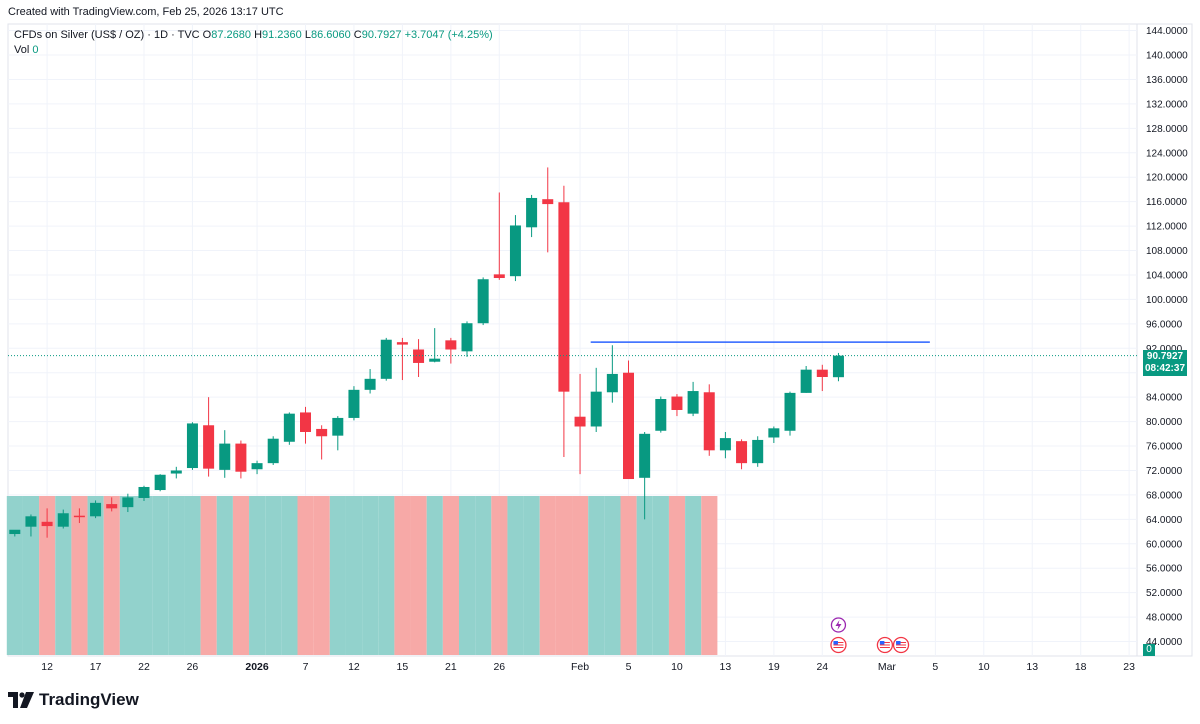  Describe the element at coordinates (822, 667) in the screenshot. I see `x-tick-label: 24` at that location.